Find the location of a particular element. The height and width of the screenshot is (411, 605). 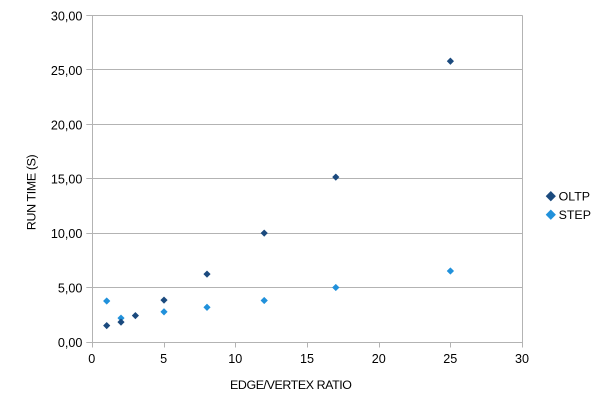

svg-text: 15,00 is located at coordinates (67, 180).